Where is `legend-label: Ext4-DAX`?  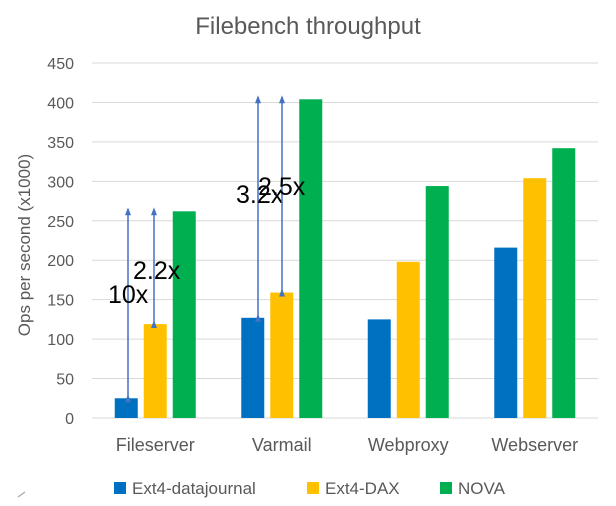
legend-label: Ext4-DAX is located at coordinates (362, 488).